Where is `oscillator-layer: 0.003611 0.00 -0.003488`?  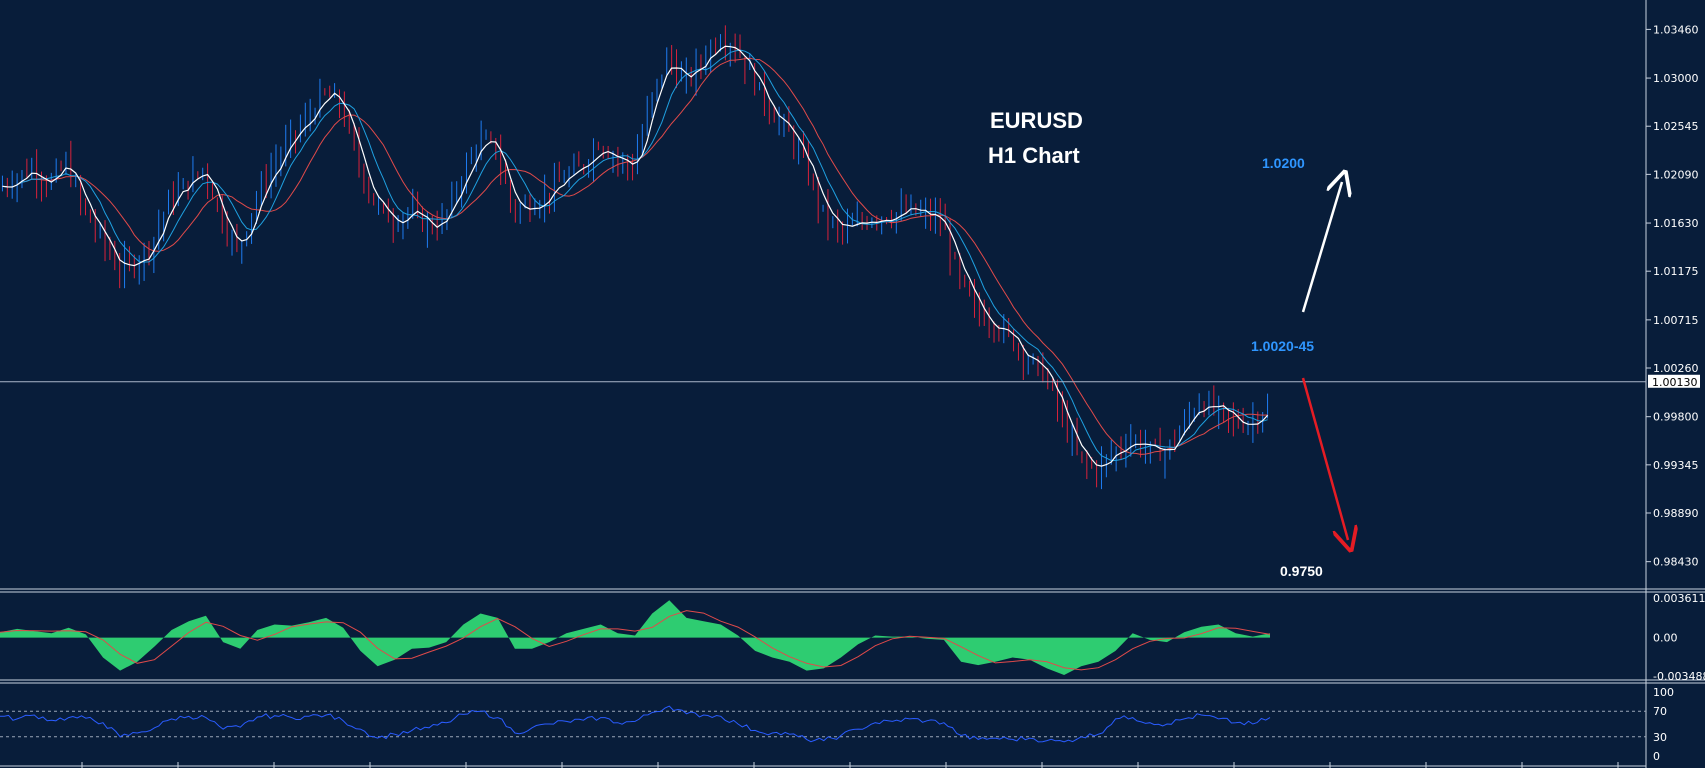 oscillator-layer: 0.003611 0.00 -0.003488 is located at coordinates (852, 637).